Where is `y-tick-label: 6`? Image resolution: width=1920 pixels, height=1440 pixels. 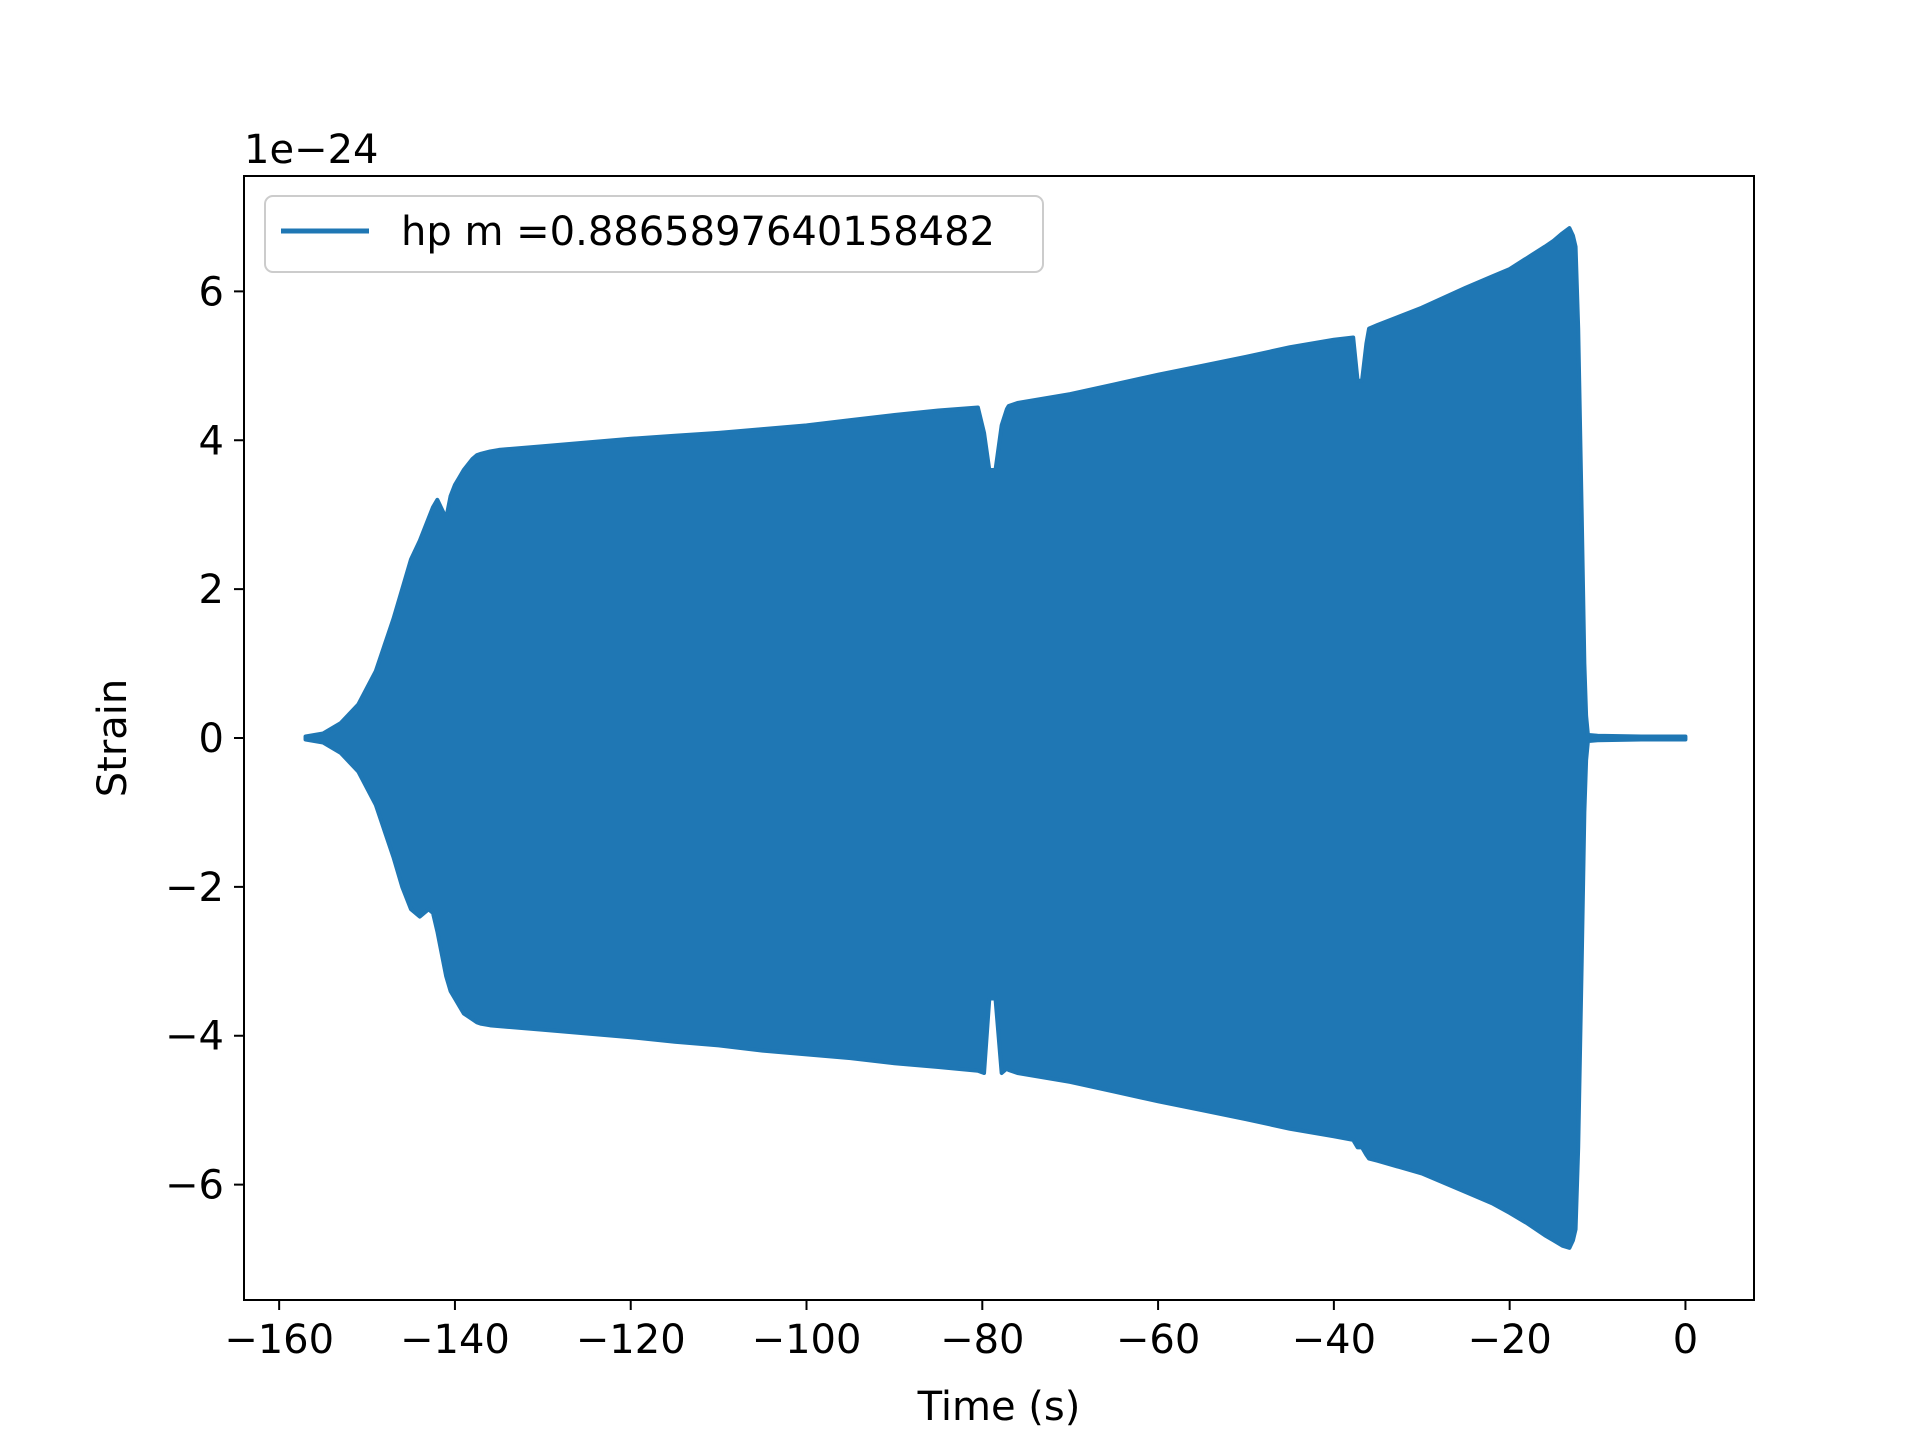
y-tick-label: 6 is located at coordinates (211, 292).